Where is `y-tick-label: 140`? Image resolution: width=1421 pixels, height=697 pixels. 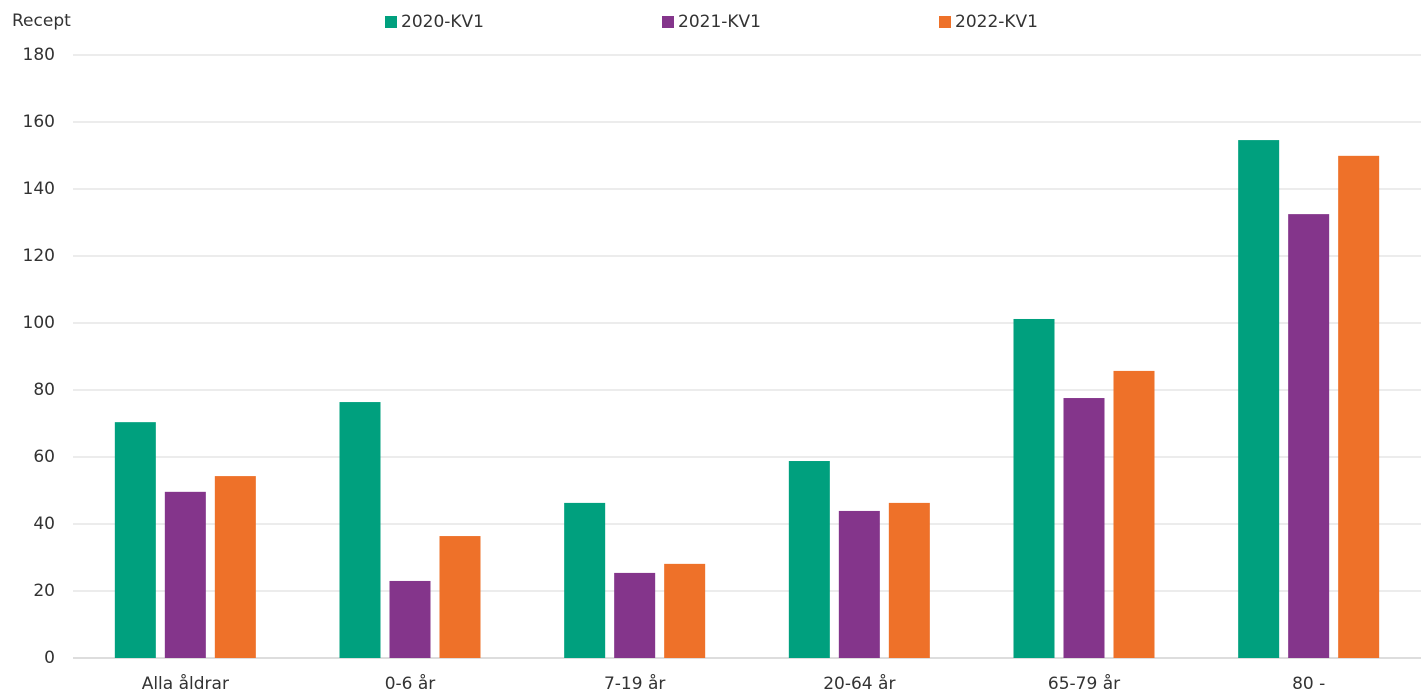
y-tick-label: 140 is located at coordinates (39, 189).